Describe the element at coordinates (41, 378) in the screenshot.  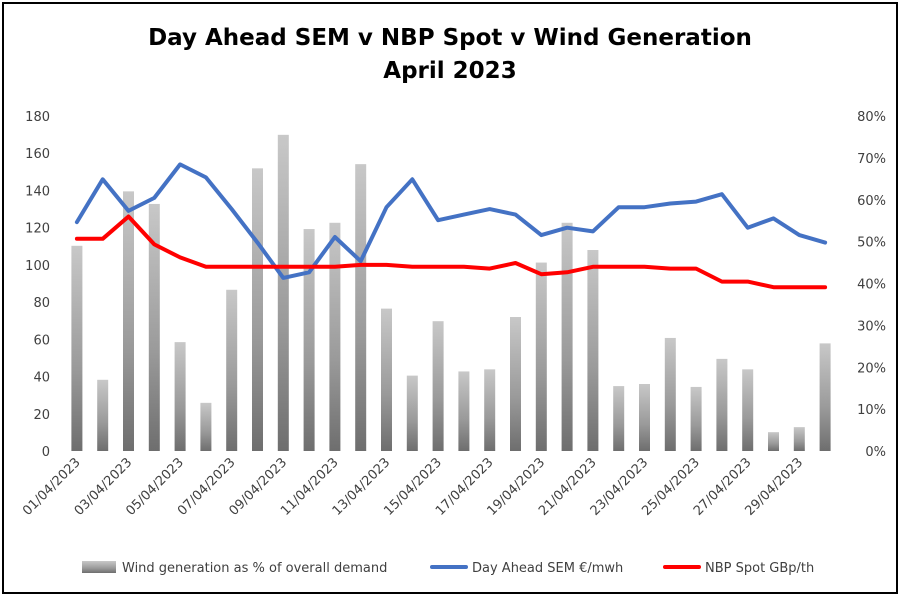
I see `left-tick-label: 40` at that location.